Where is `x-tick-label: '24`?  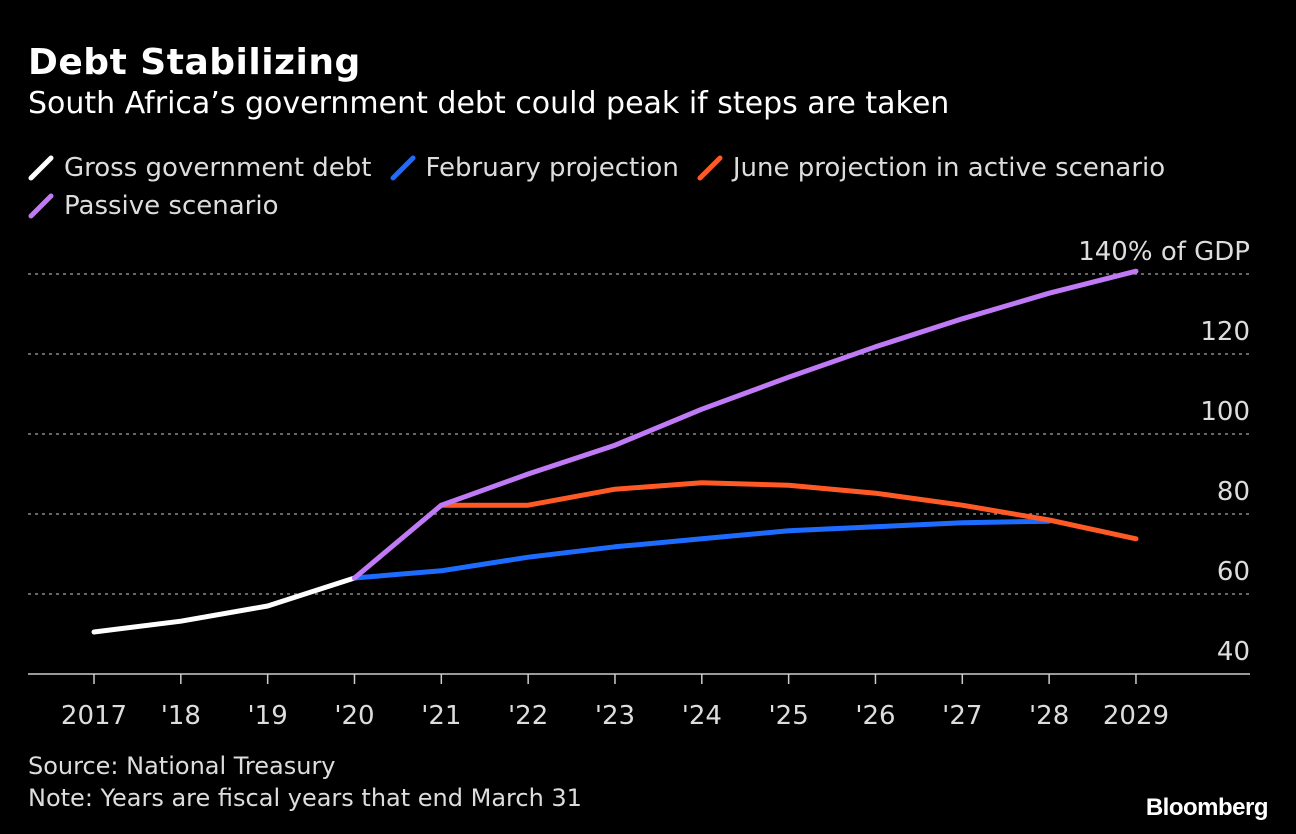
x-tick-label: '24 is located at coordinates (702, 716).